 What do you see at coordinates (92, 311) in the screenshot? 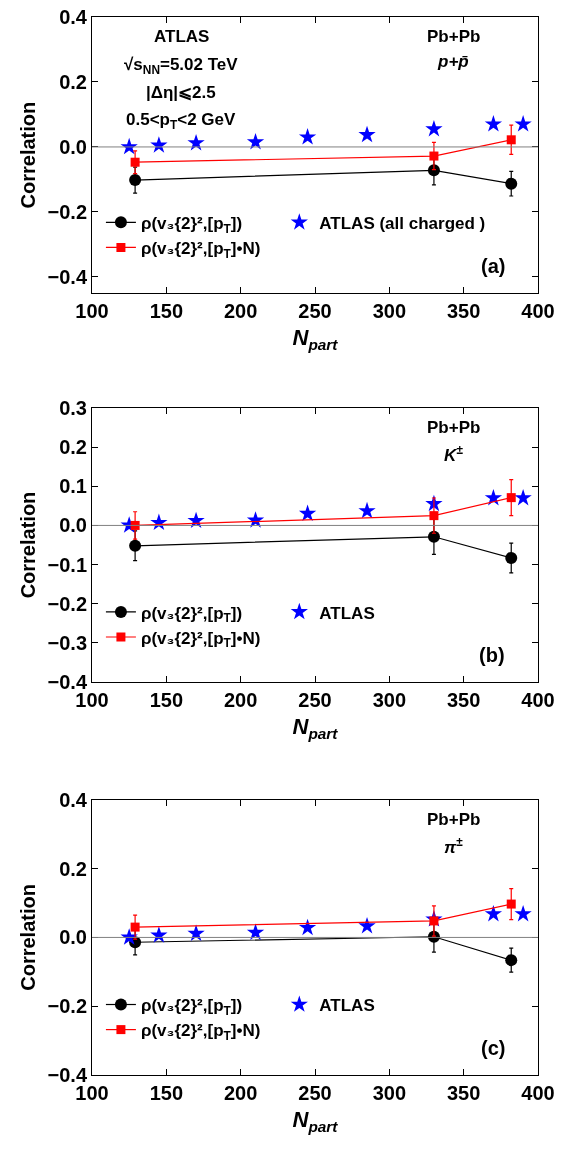
I see `x-tick-label: 100` at bounding box center [92, 311].